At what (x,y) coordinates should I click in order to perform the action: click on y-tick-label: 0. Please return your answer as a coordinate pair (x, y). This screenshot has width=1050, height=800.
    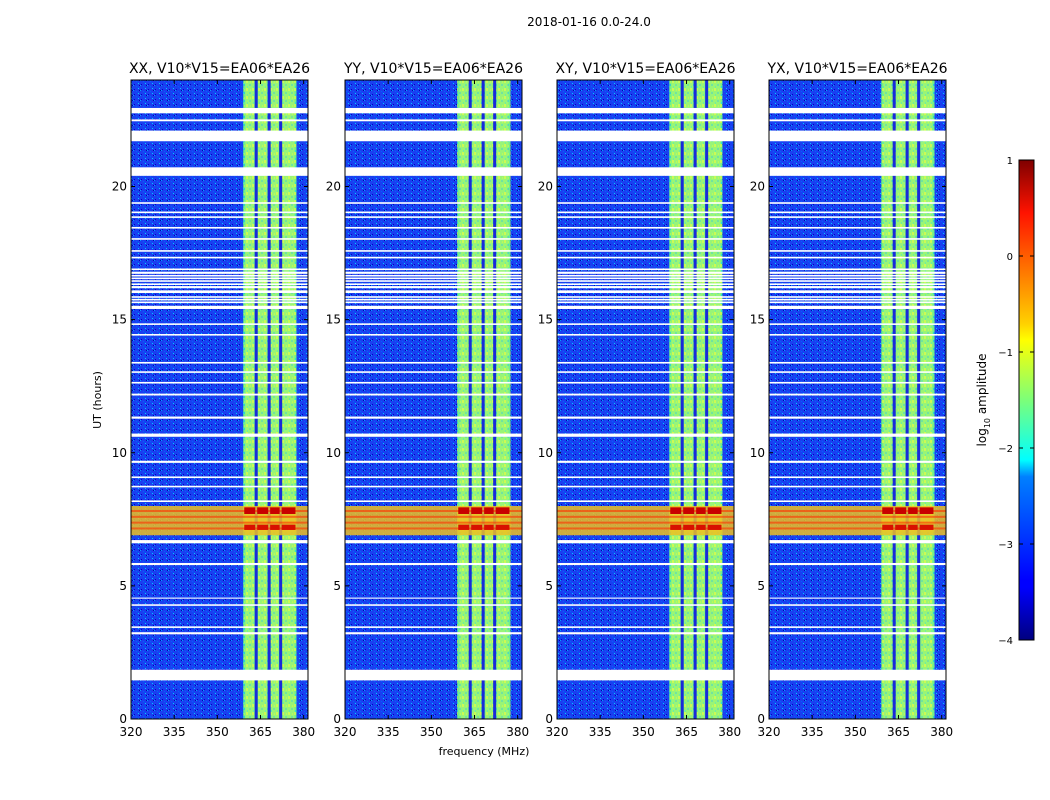
    Looking at the image, I should click on (337, 719).